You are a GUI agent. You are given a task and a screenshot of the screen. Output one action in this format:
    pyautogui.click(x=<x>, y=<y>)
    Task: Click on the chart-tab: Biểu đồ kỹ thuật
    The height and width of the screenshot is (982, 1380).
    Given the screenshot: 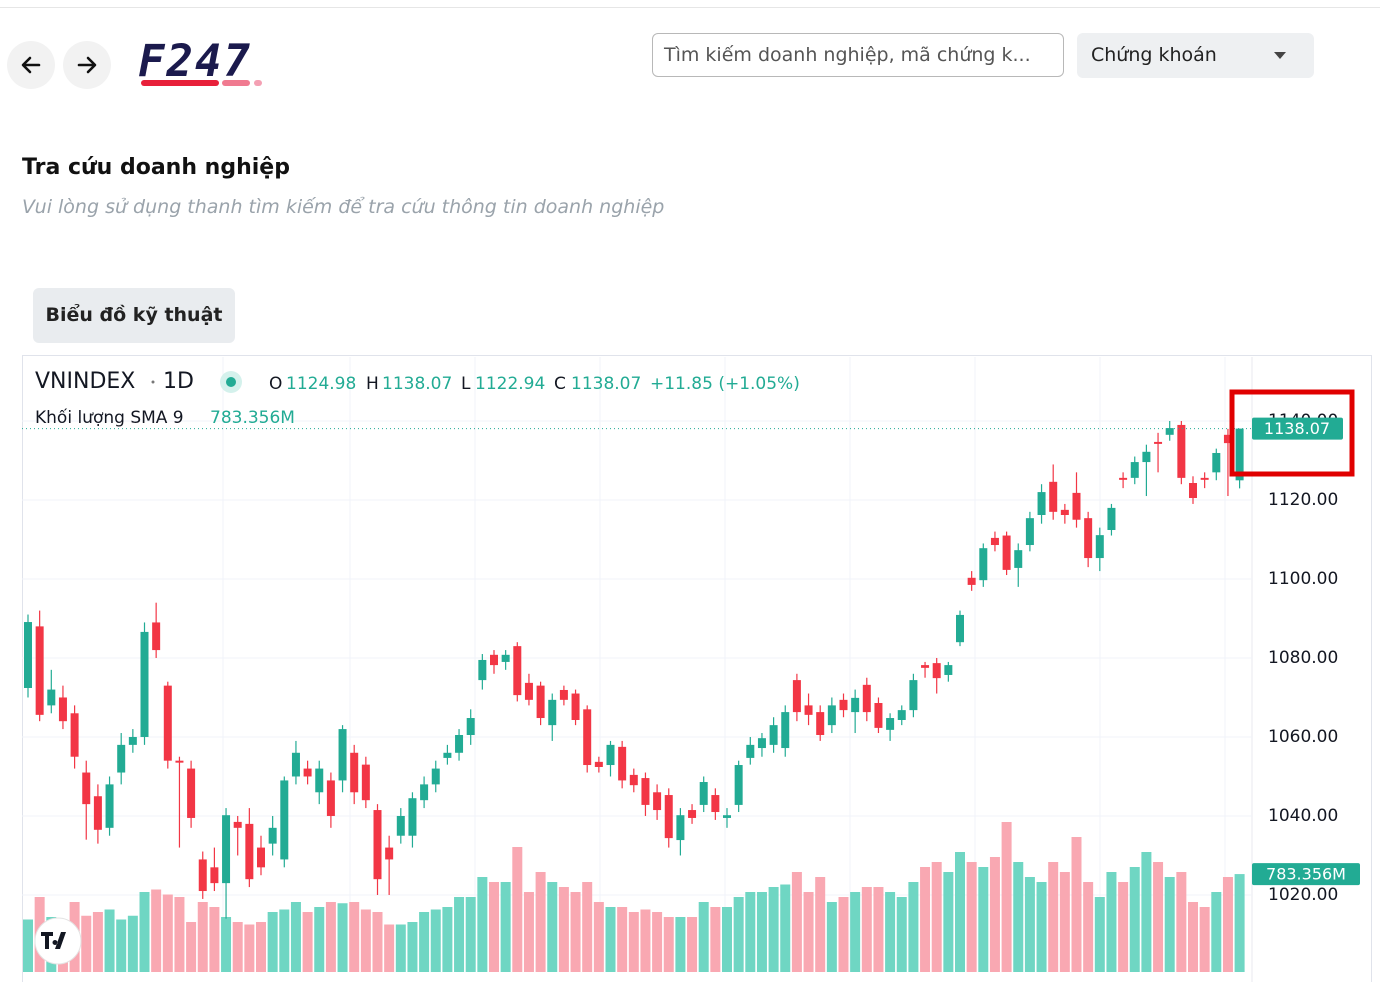 What is the action you would take?
    pyautogui.click(x=134, y=315)
    